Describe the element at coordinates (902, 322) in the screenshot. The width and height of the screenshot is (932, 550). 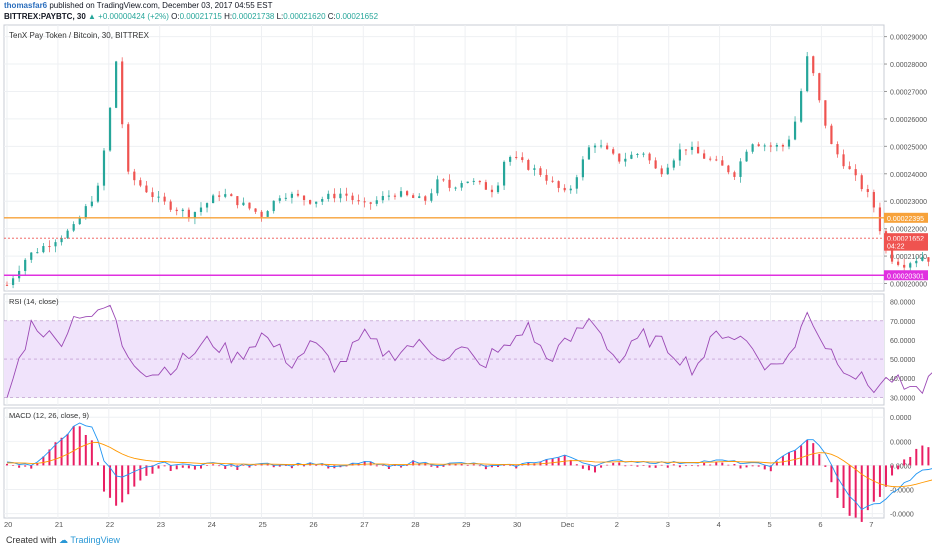
I see `rsi-tick-label: 70.0000` at that location.